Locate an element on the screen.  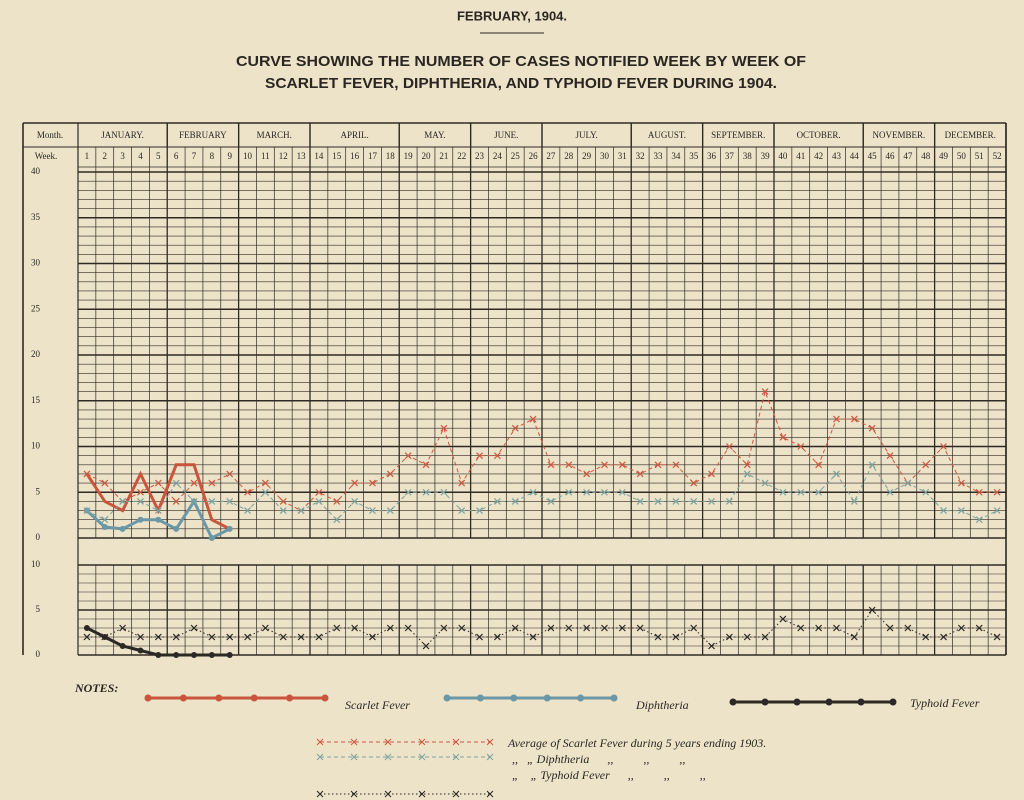
legend-label: ,, „ Diphtheria ,, ,, ,, is located at coordinates (598, 759).